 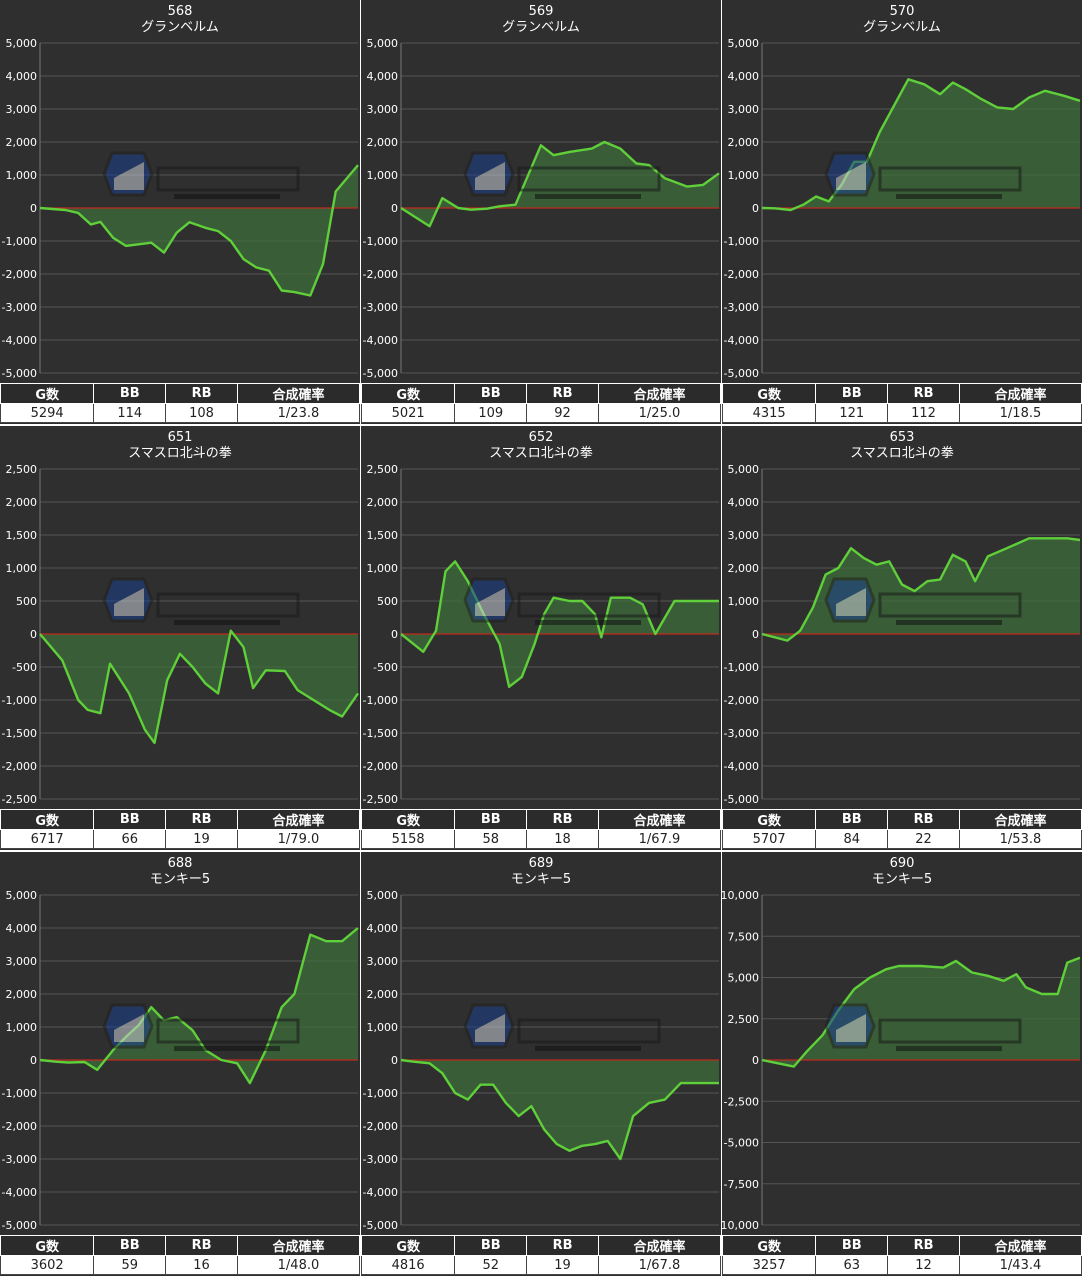 I want to click on y-tick-label: 1,000, so click(x=22, y=568).